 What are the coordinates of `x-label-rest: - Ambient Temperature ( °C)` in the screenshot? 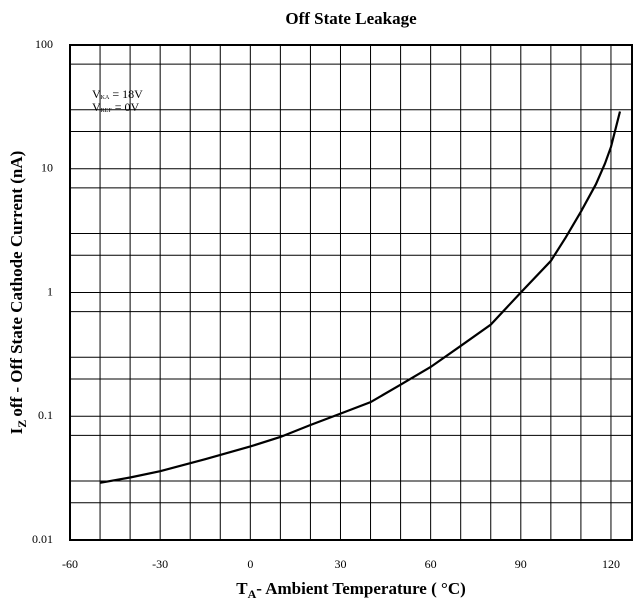 It's located at (361, 588).